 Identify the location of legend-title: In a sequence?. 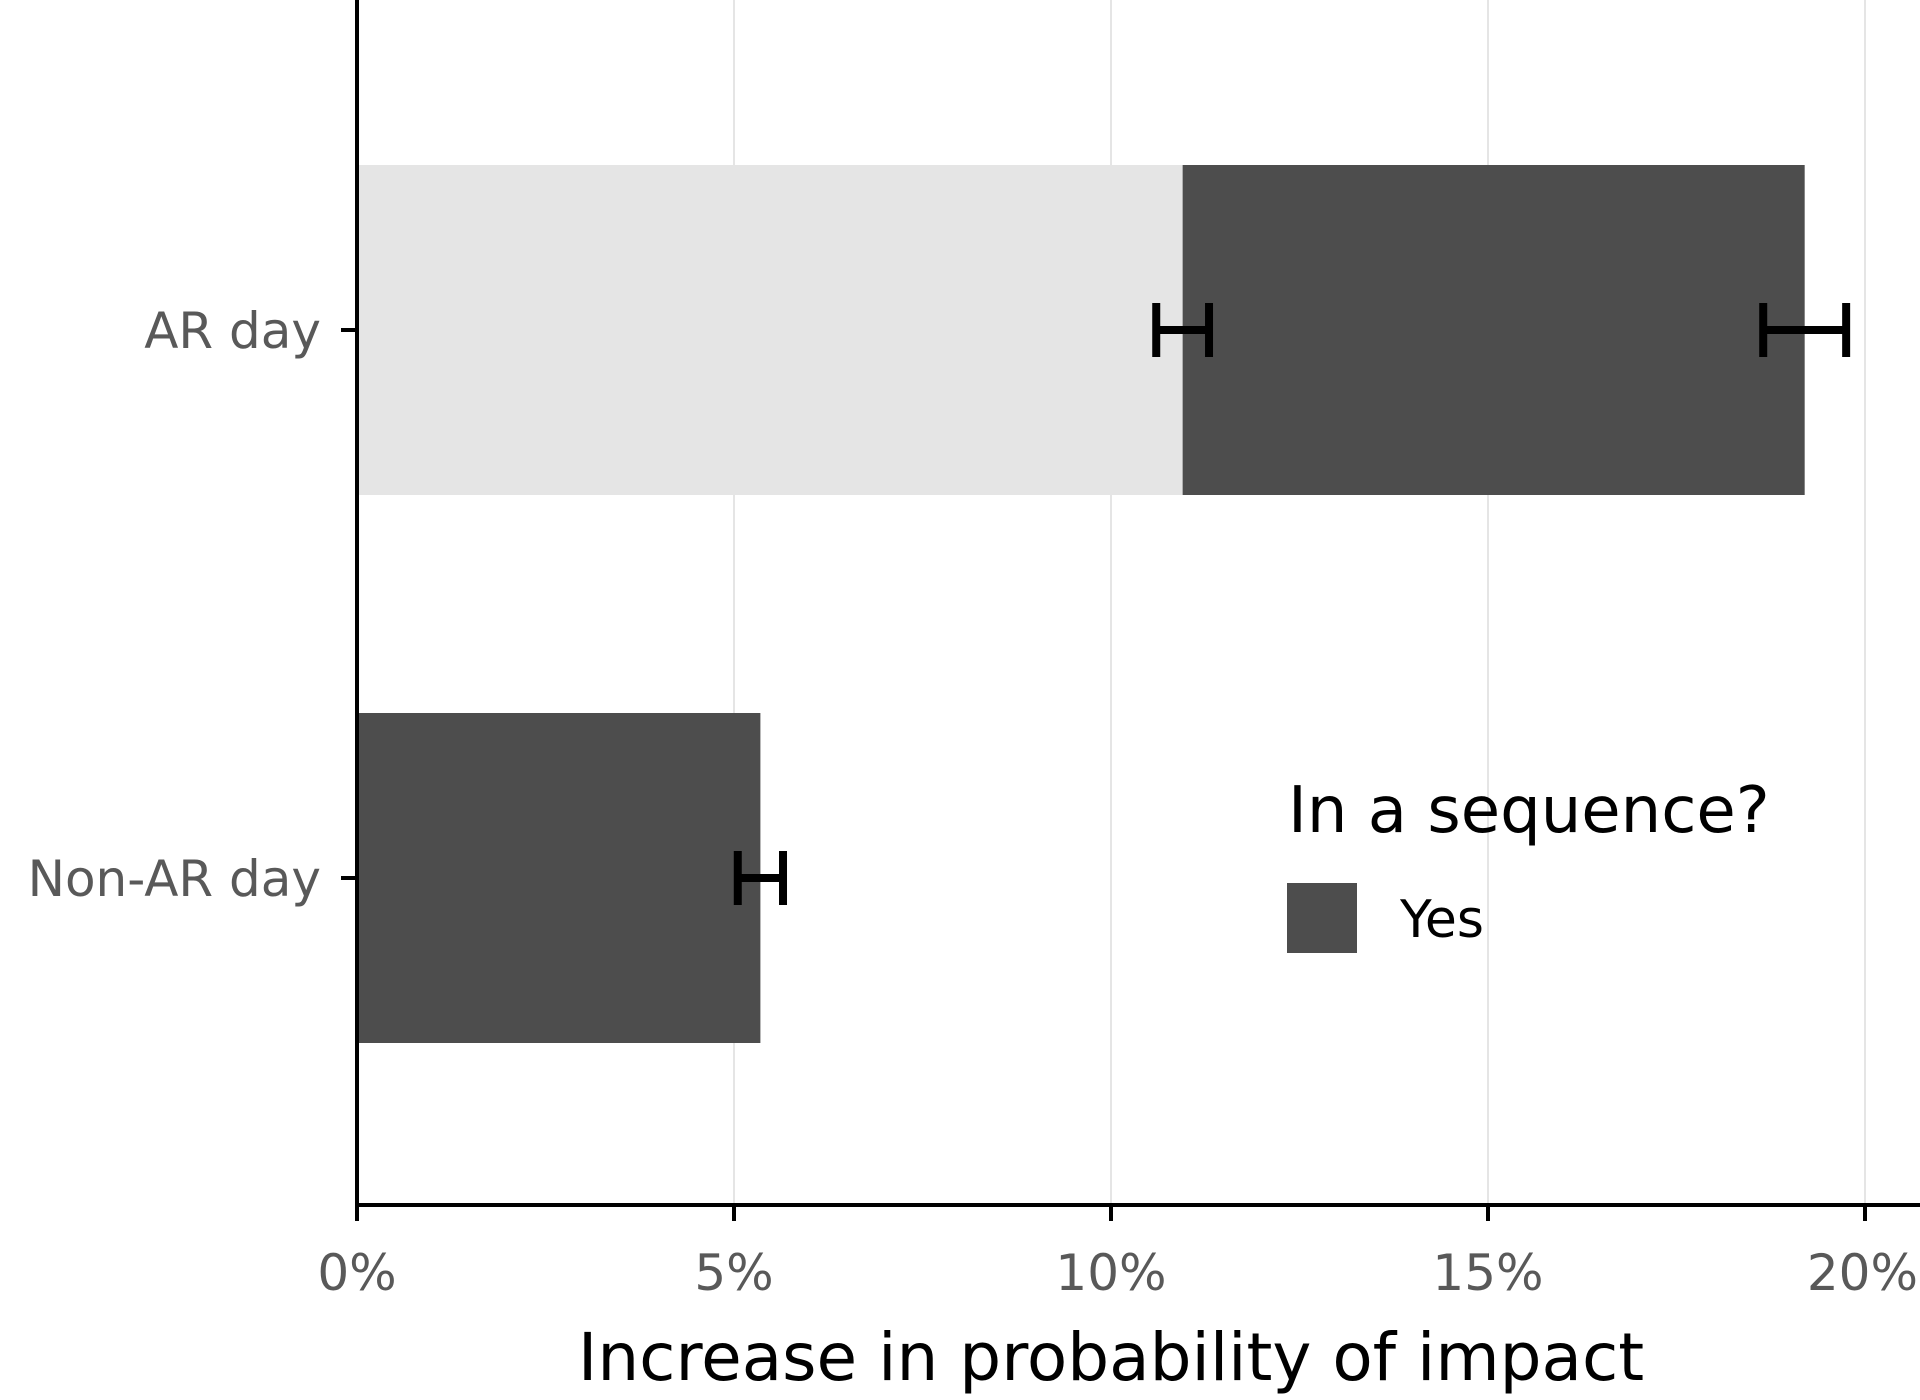
(1529, 811).